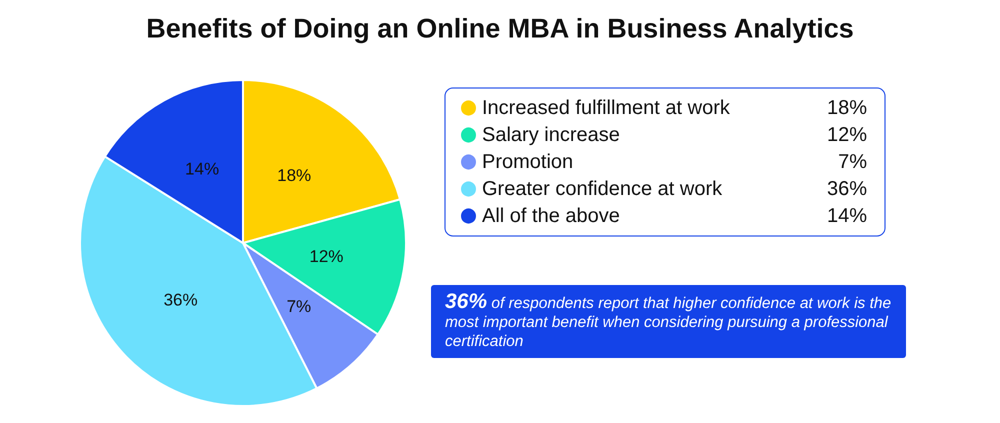 The height and width of the screenshot is (423, 1000). What do you see at coordinates (181, 300) in the screenshot?
I see `data-label: 36%` at bounding box center [181, 300].